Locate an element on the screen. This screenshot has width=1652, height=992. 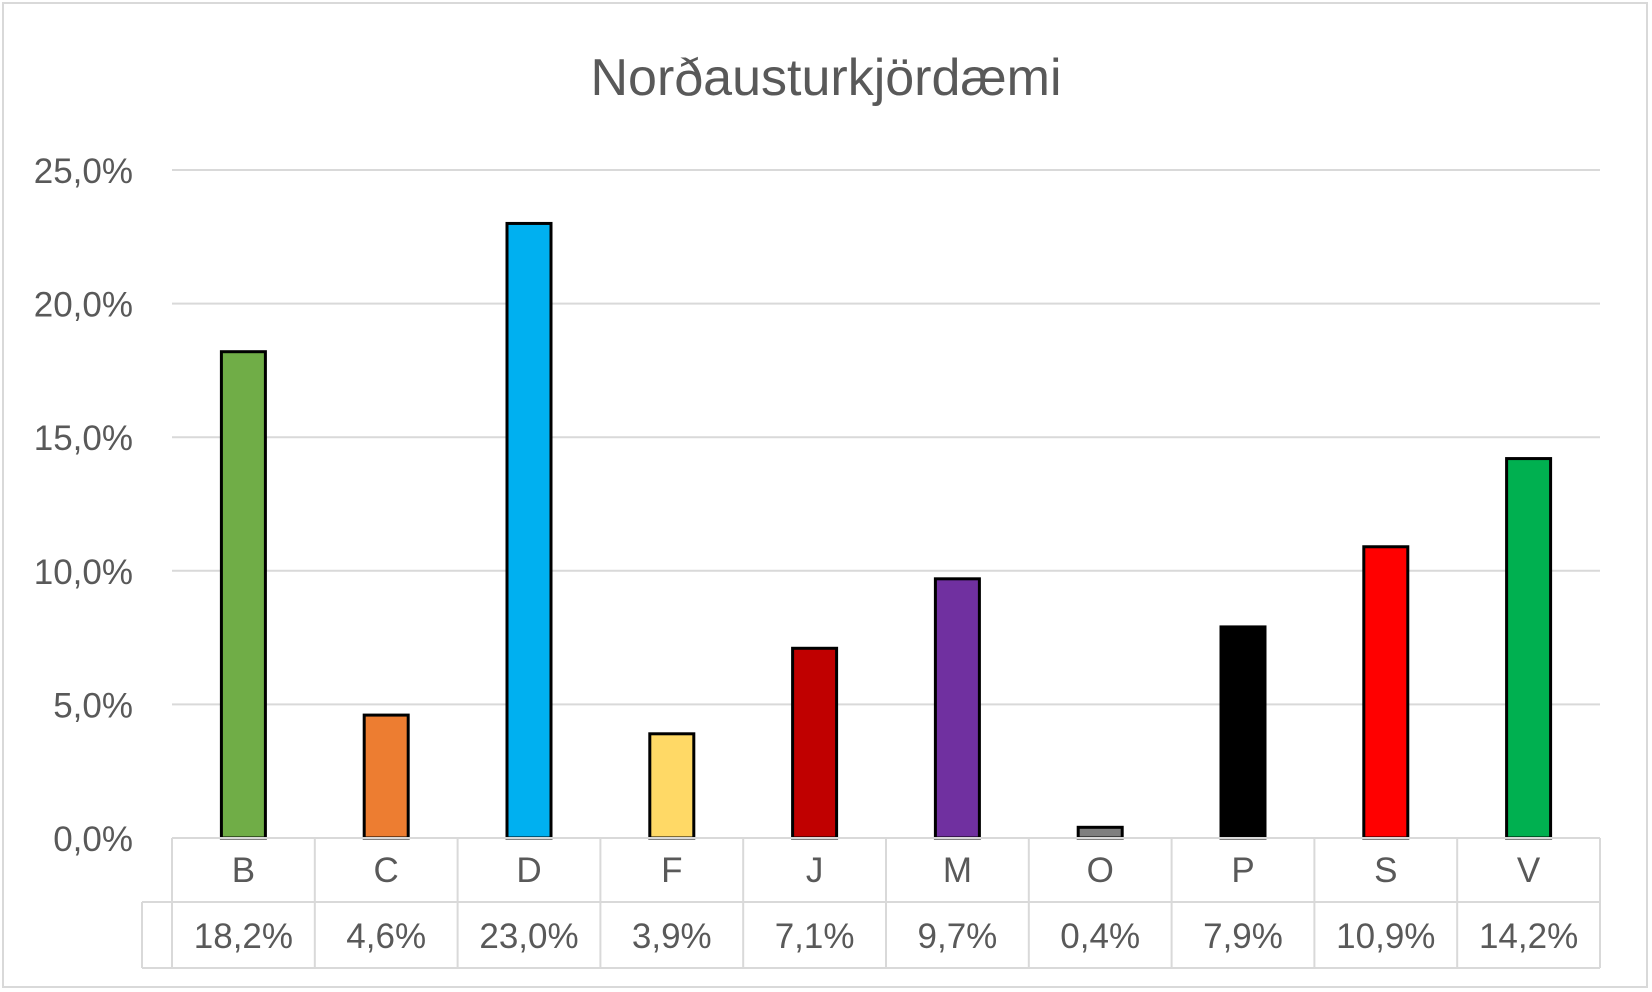
y-tick-label: 0,0% is located at coordinates (93, 839).